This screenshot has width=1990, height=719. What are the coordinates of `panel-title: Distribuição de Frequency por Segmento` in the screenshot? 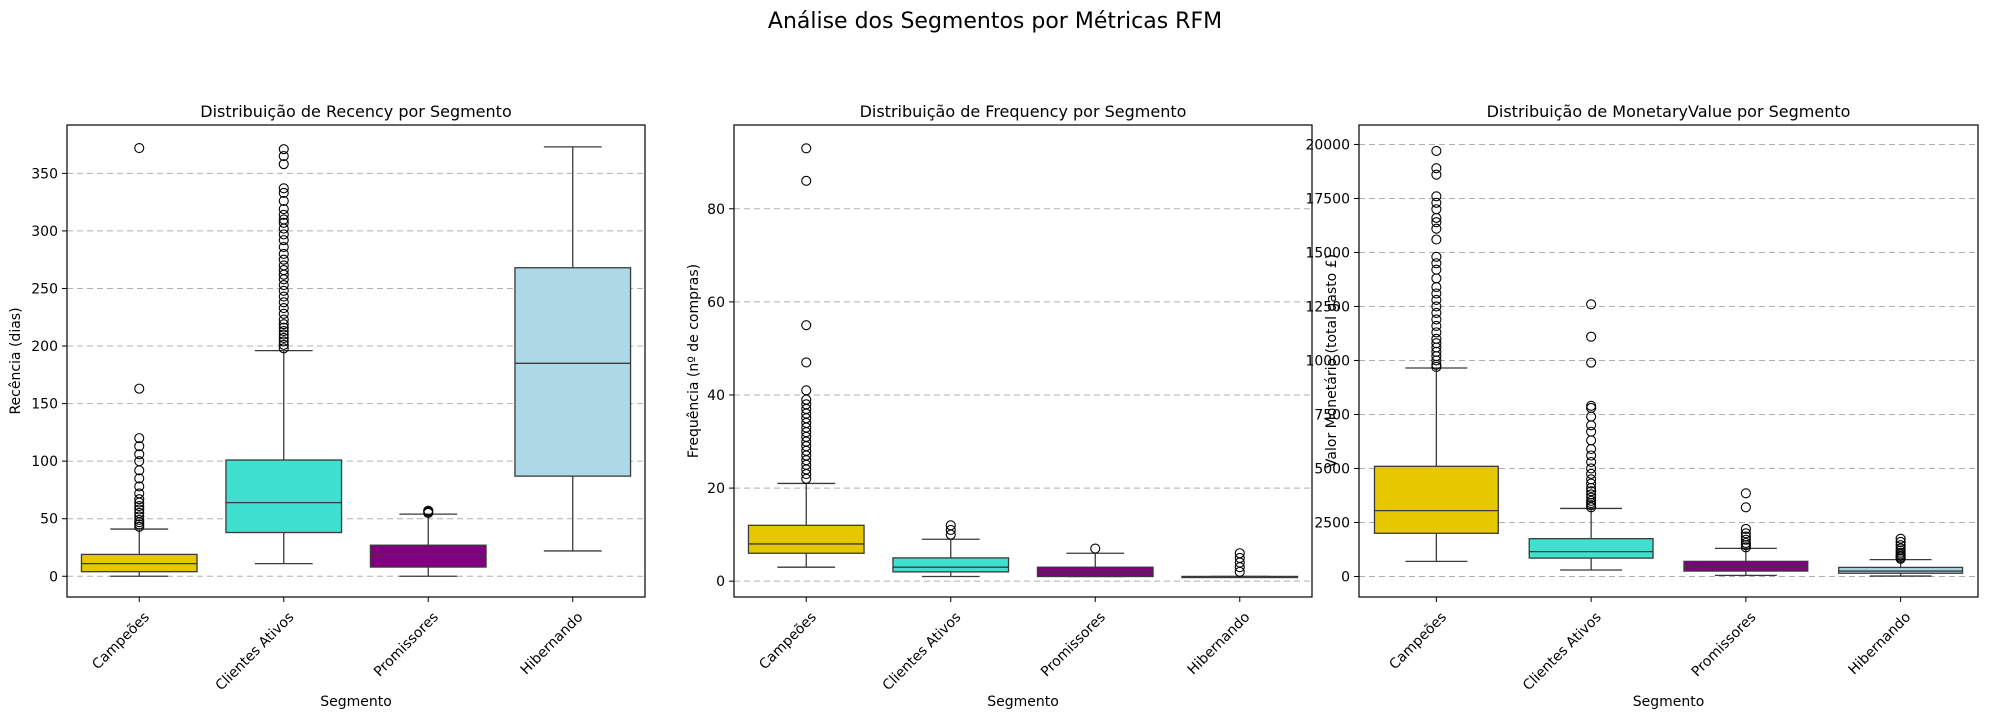 It's located at (1023, 111).